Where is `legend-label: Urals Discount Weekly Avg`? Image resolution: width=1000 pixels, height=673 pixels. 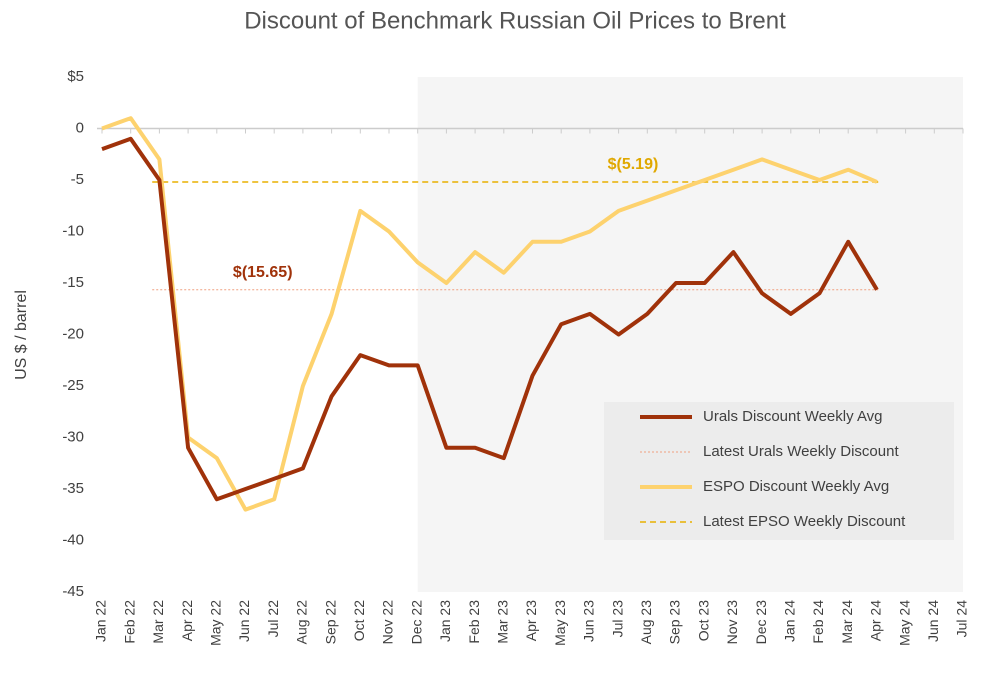 legend-label: Urals Discount Weekly Avg is located at coordinates (793, 416).